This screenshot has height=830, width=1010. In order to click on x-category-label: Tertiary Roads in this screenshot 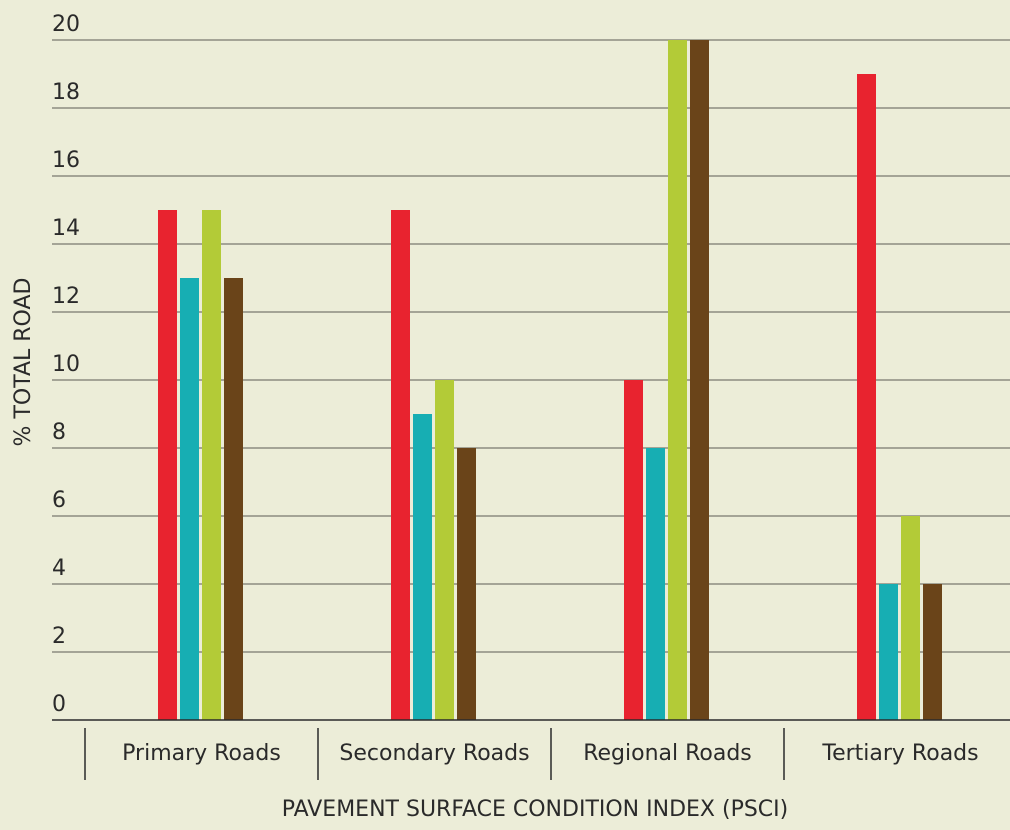, I will do `click(899, 753)`.